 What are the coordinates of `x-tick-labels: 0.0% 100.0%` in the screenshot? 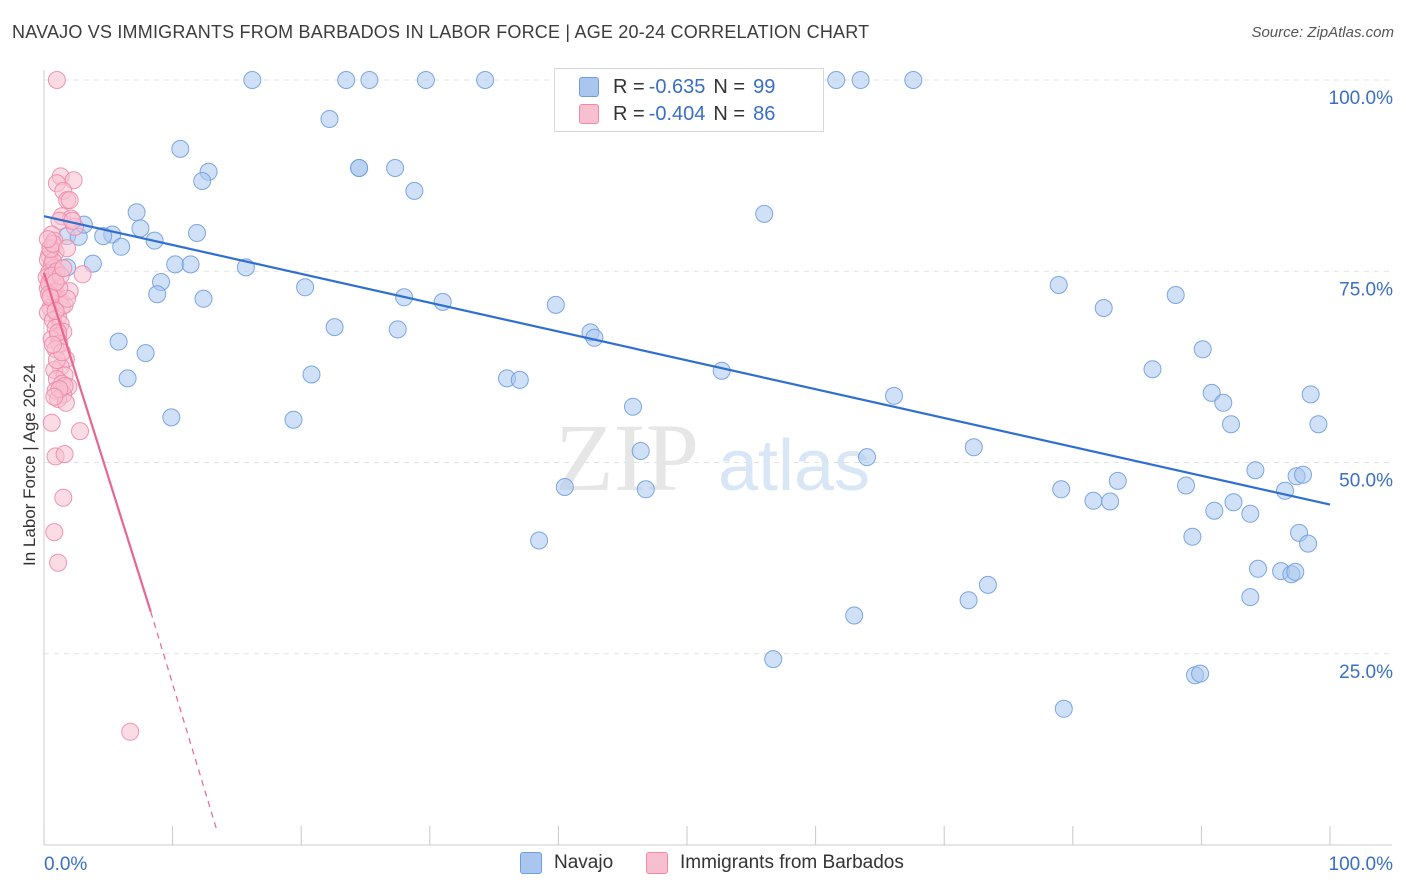 It's located at (718, 864).